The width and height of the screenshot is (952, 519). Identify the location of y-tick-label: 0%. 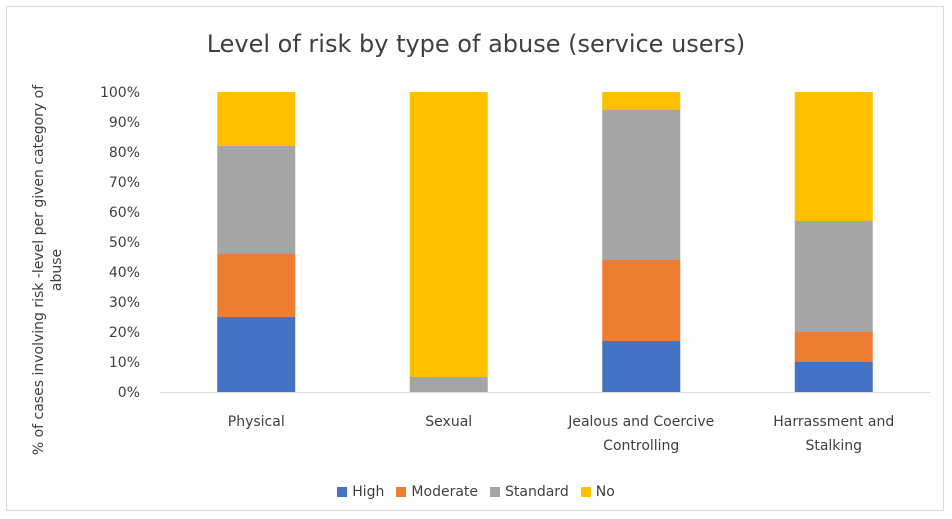
(129, 393).